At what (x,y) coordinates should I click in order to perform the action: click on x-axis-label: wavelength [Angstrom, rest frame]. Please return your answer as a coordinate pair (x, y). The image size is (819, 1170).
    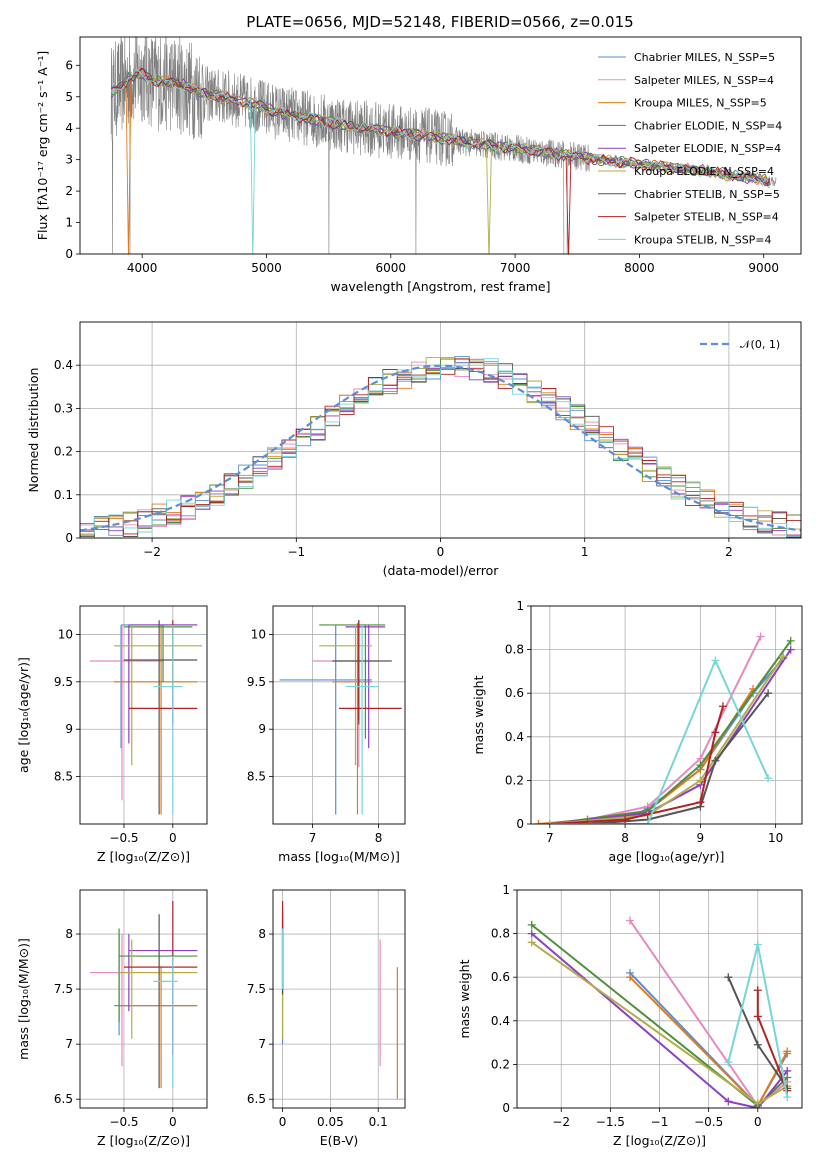
    Looking at the image, I should click on (440, 286).